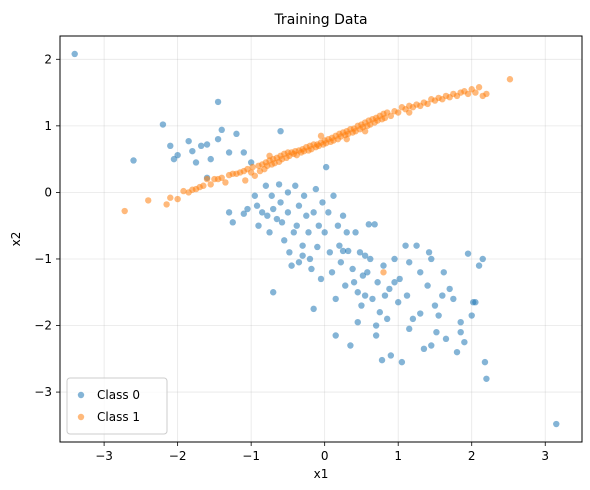 Image resolution: width=590 pixels, height=490 pixels. I want to click on y-tick-label: 0, so click(48, 192).